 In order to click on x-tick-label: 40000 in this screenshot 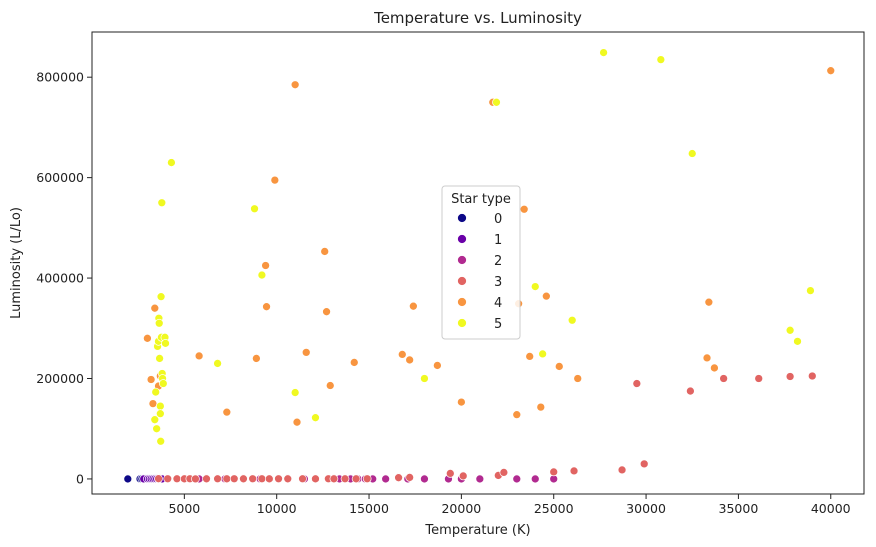, I will do `click(831, 508)`.